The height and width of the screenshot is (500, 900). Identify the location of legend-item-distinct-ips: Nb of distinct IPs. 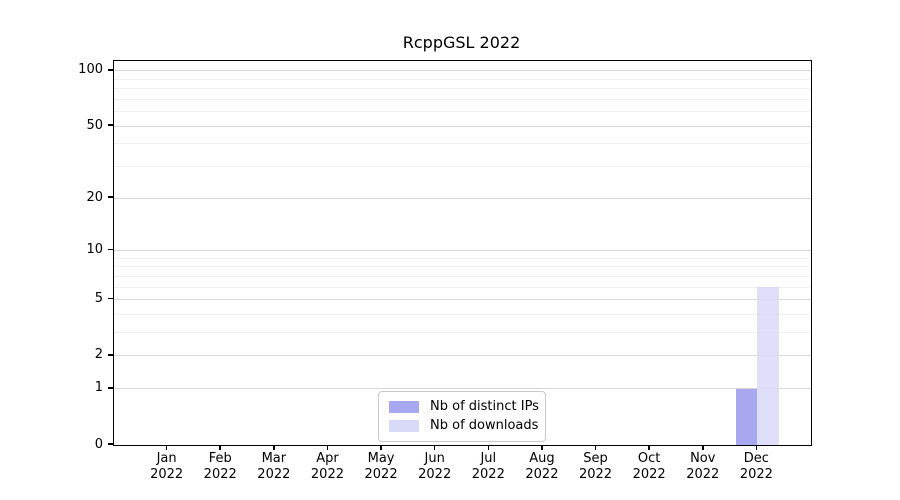
(464, 407).